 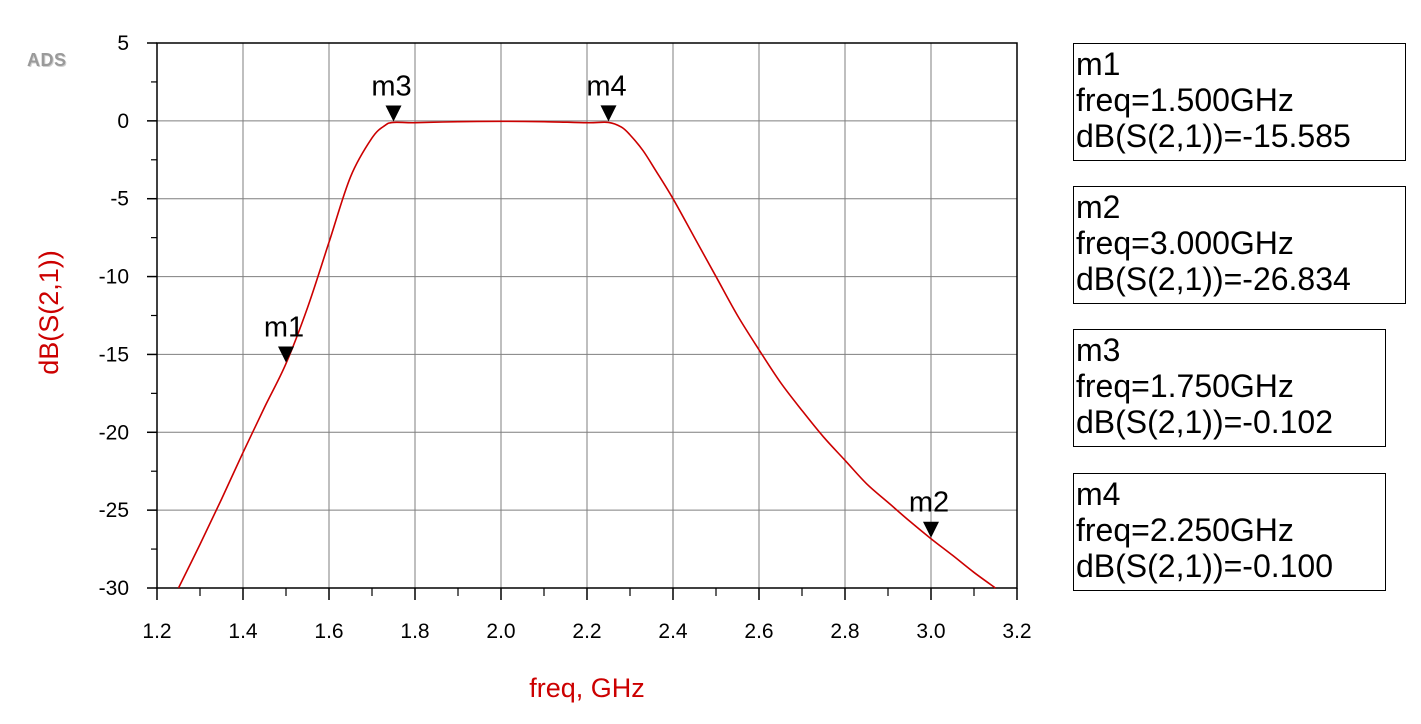 What do you see at coordinates (608, 113) in the screenshot?
I see `marker-m4-triangle` at bounding box center [608, 113].